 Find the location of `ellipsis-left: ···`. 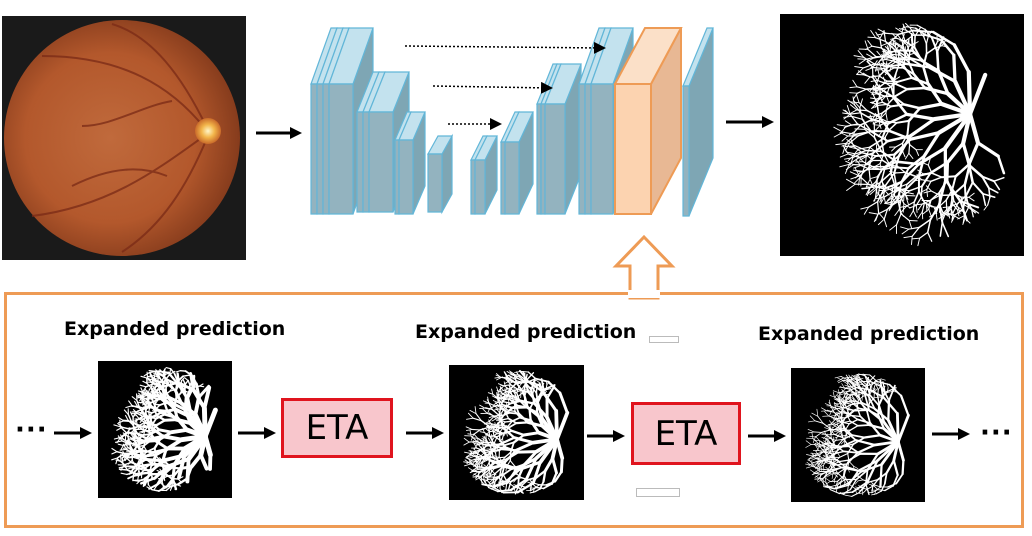

ellipsis-left: ··· is located at coordinates (31, 430).